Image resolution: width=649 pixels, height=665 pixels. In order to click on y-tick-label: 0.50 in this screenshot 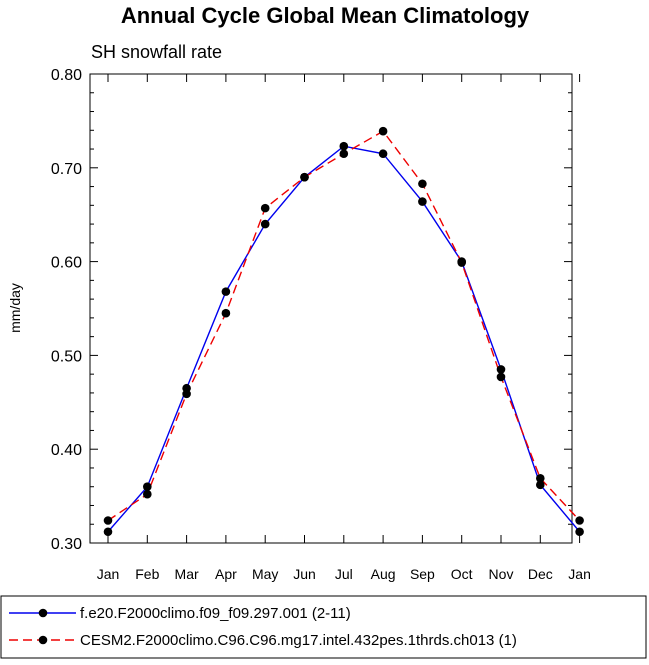, I will do `click(66, 356)`.